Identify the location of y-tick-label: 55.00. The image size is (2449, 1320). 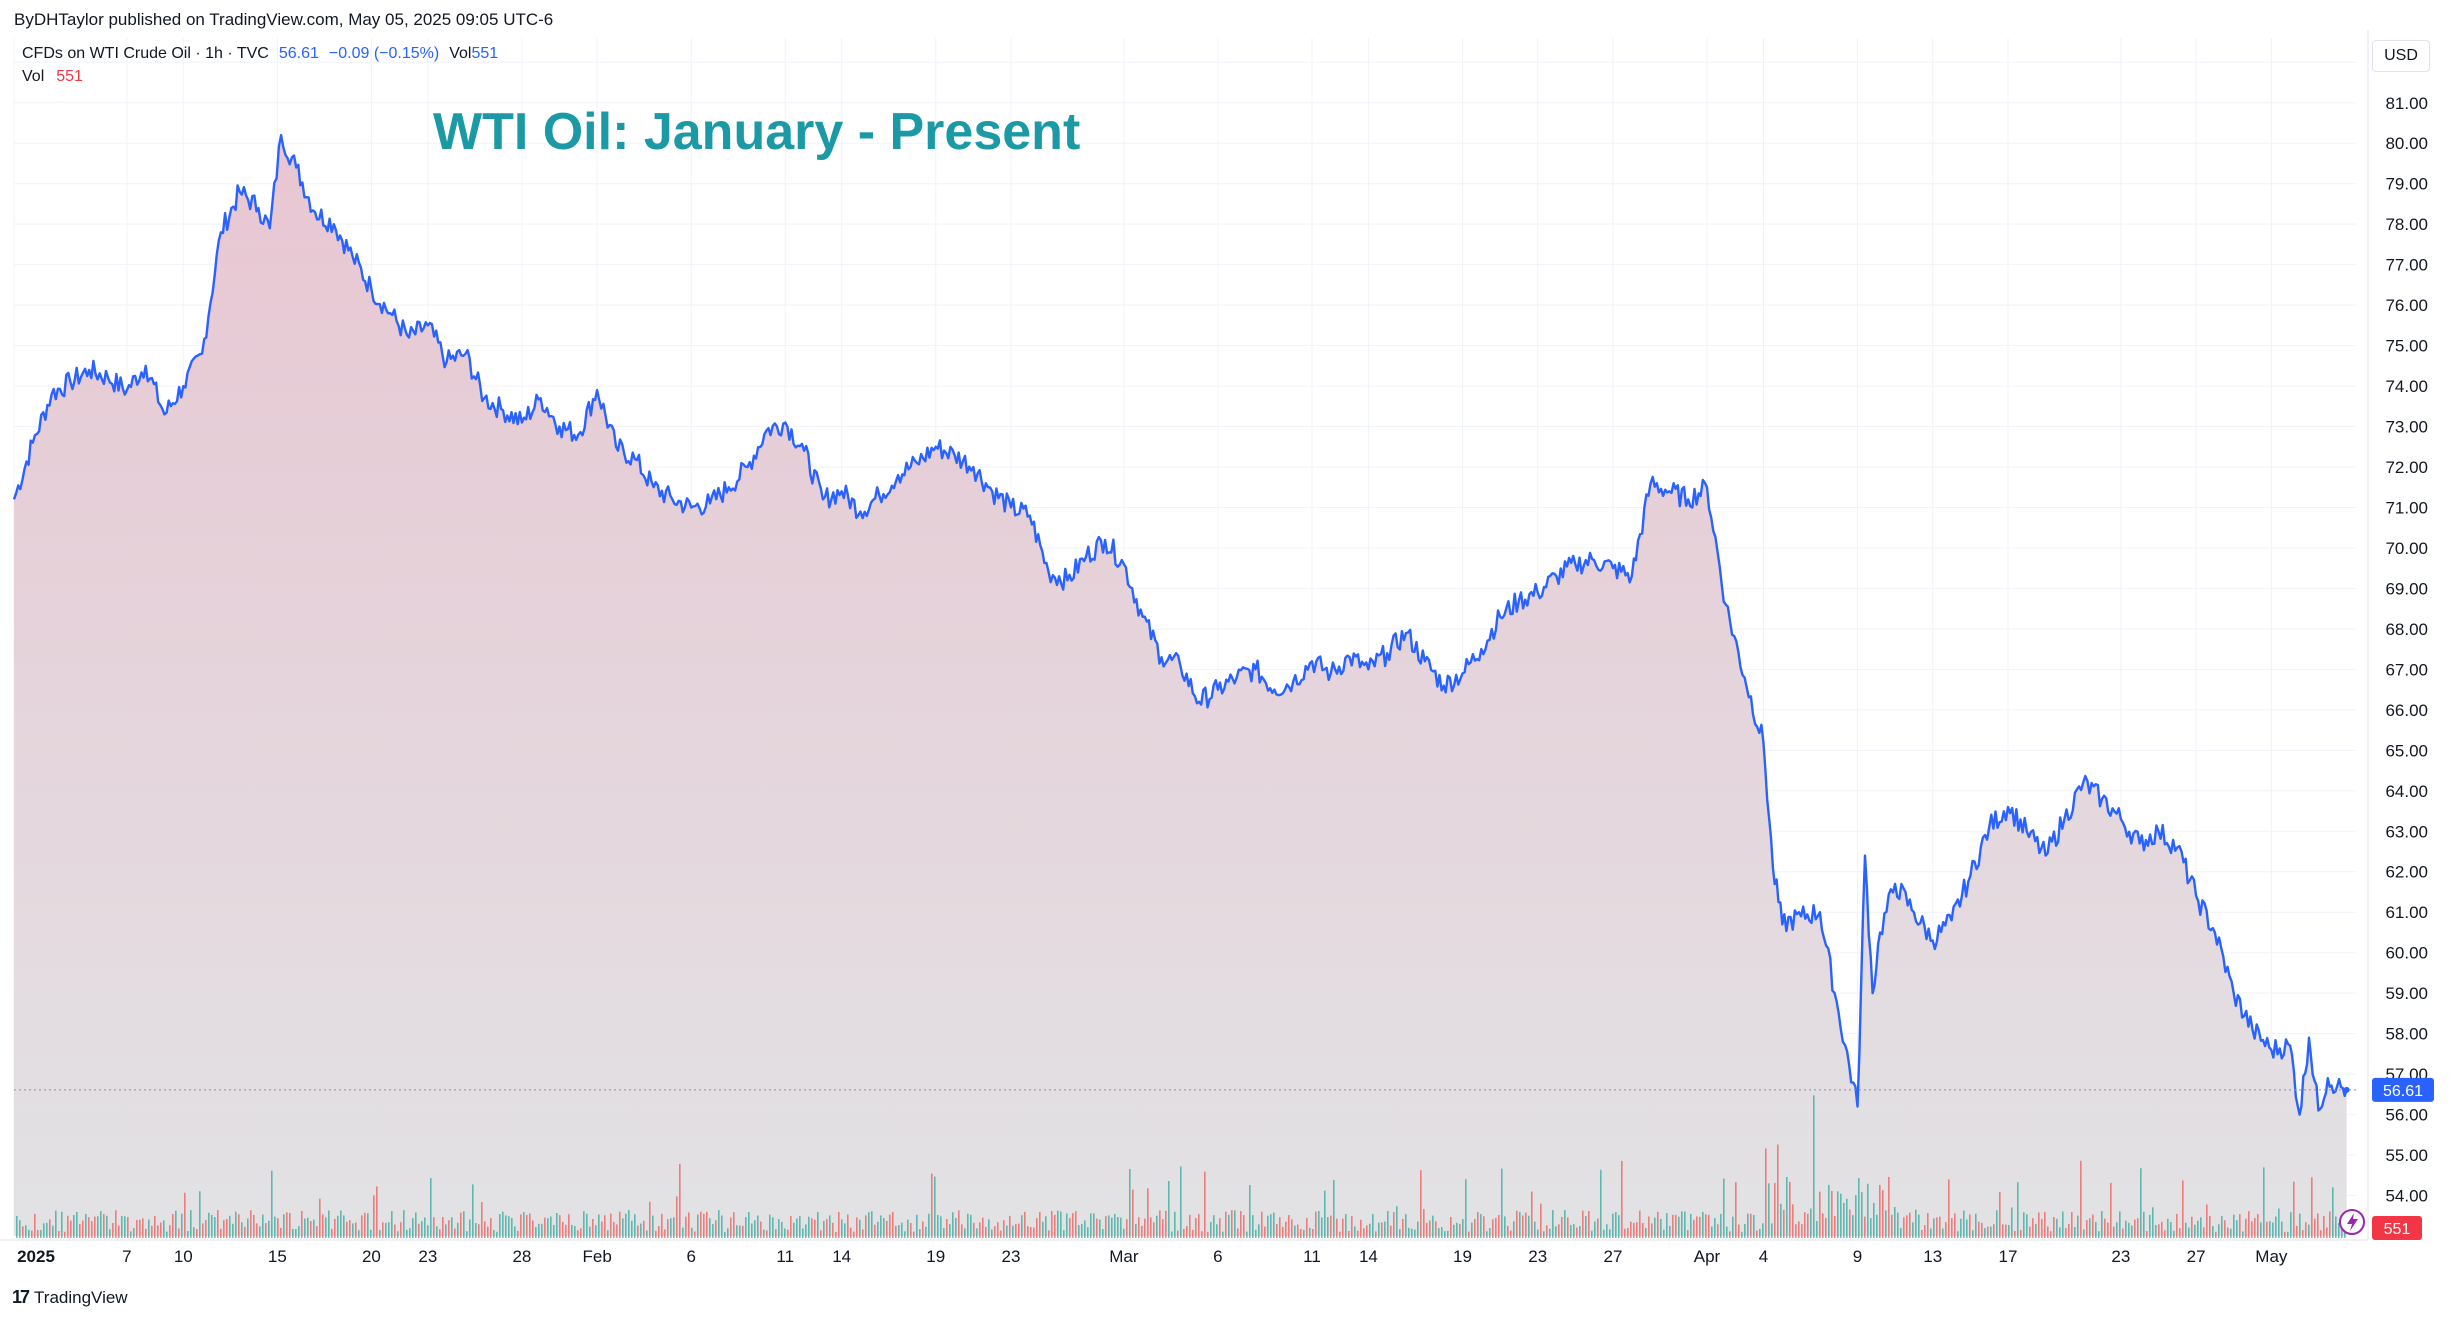
(2406, 1155).